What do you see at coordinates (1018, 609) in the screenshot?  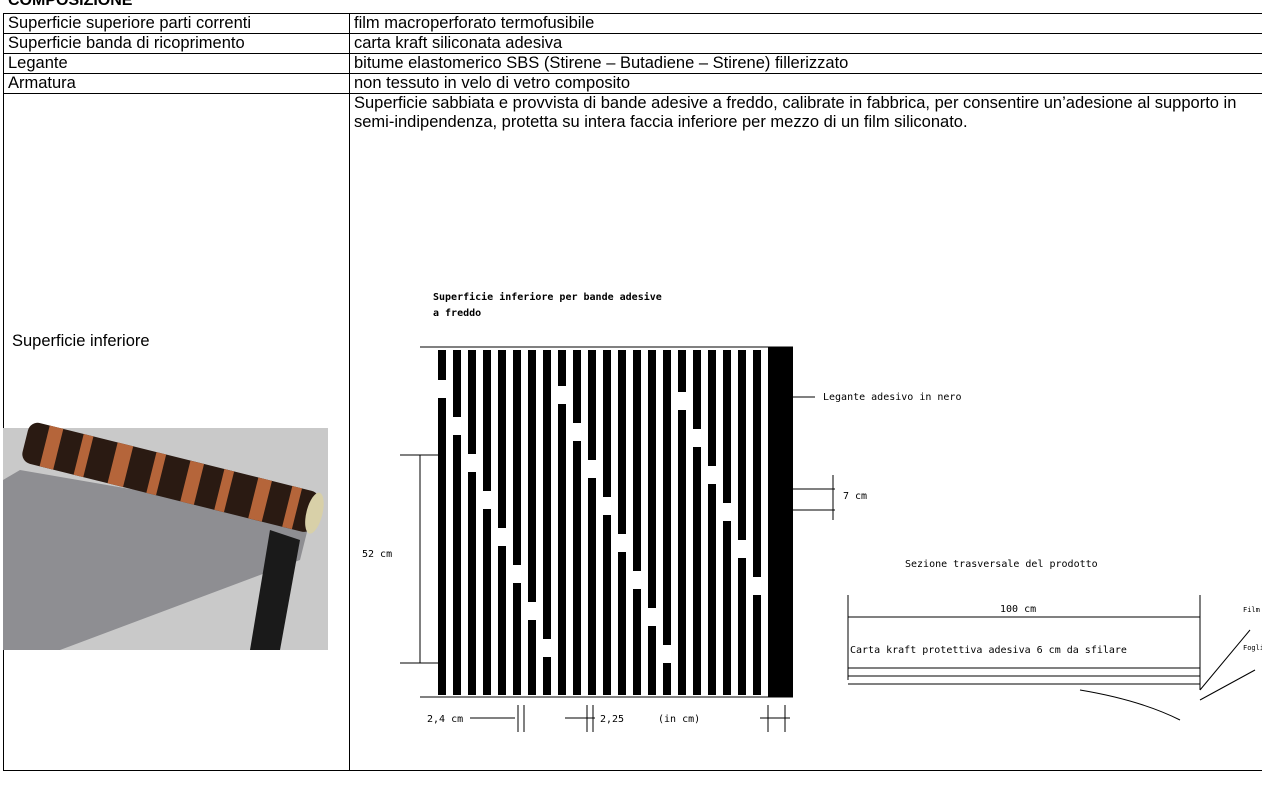 I see `diagram-label: 100 cm` at bounding box center [1018, 609].